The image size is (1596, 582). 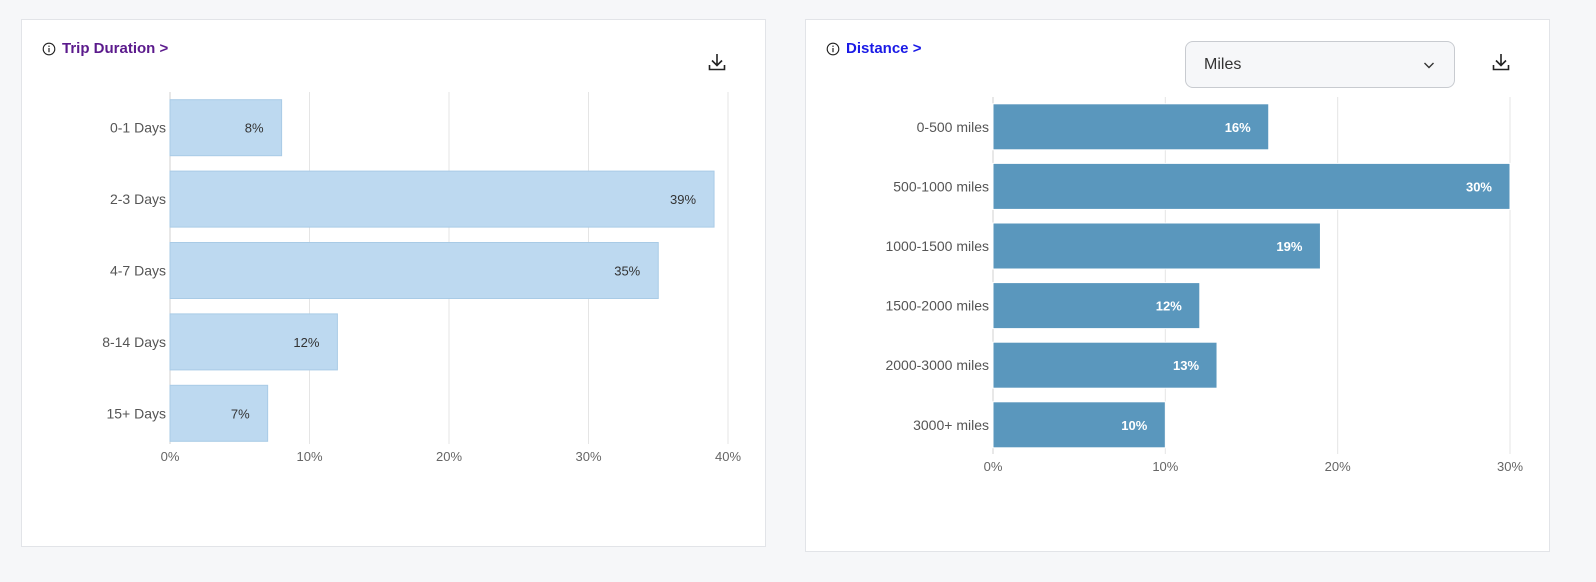 I want to click on distance-category-label: 1500-2000 miles, so click(x=937, y=306).